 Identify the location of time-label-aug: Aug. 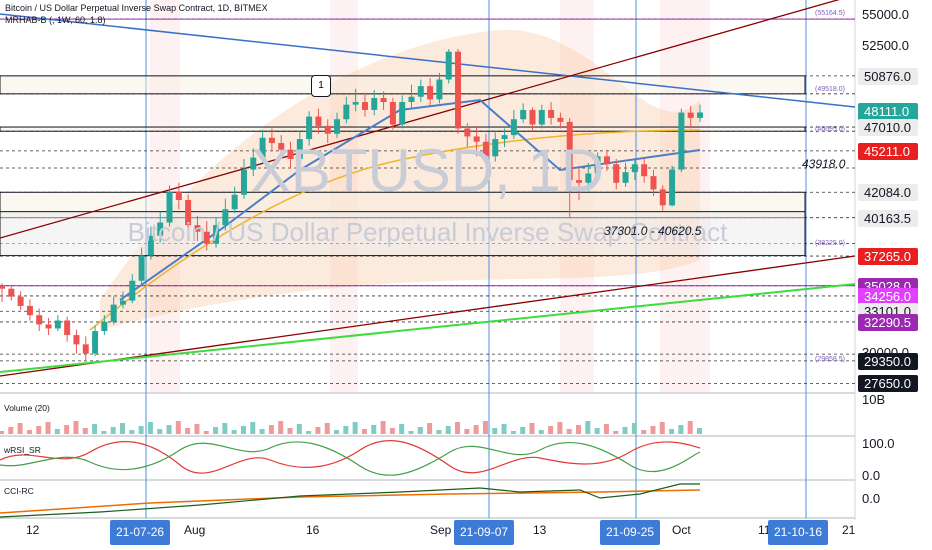
(195, 530).